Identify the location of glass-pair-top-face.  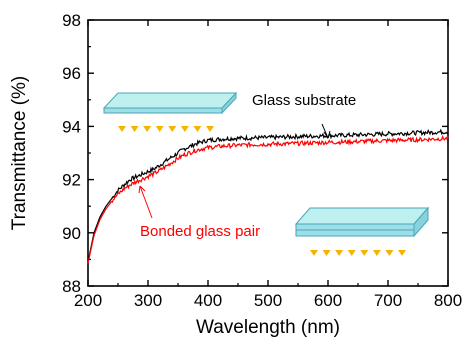
(362, 216).